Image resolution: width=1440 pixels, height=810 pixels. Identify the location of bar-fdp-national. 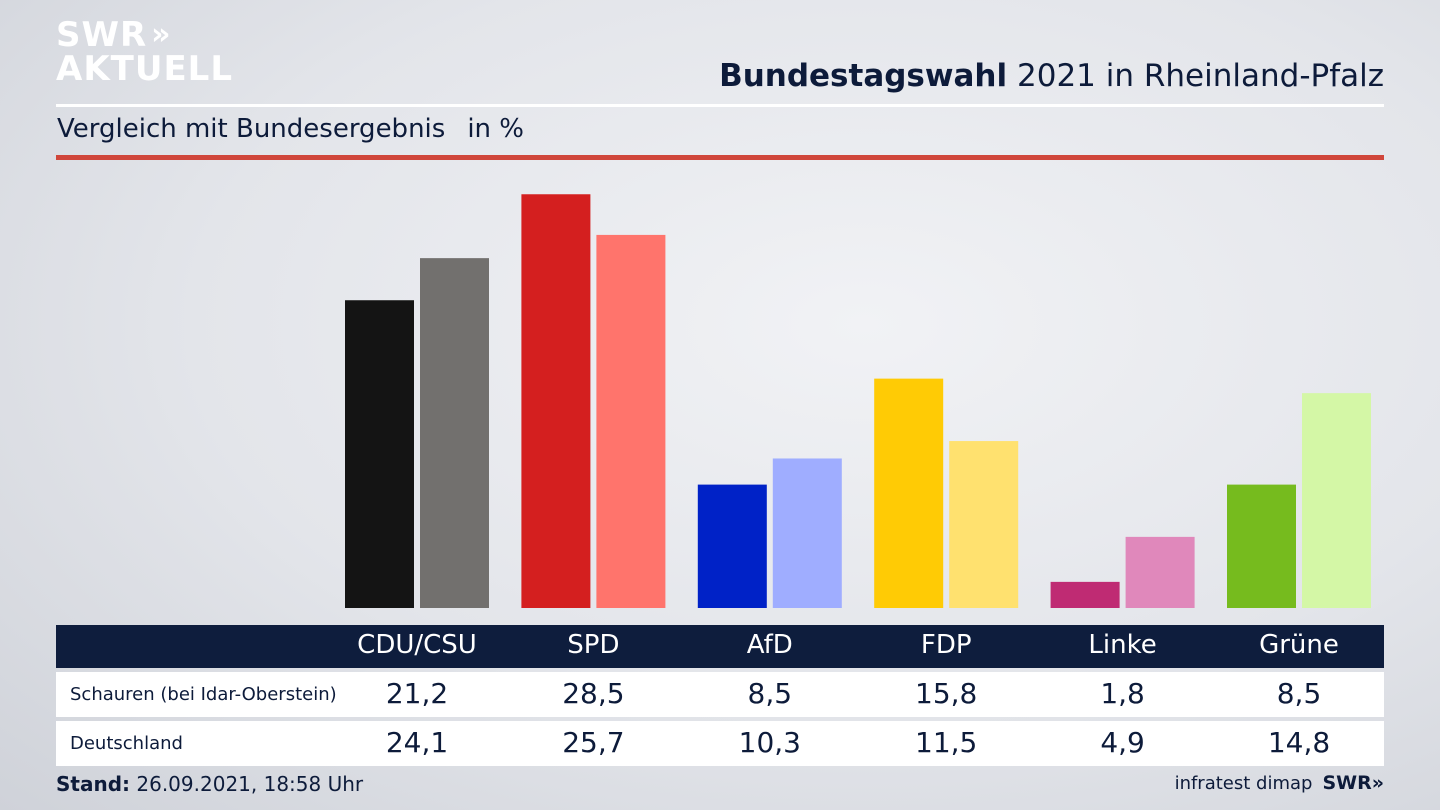
(984, 524).